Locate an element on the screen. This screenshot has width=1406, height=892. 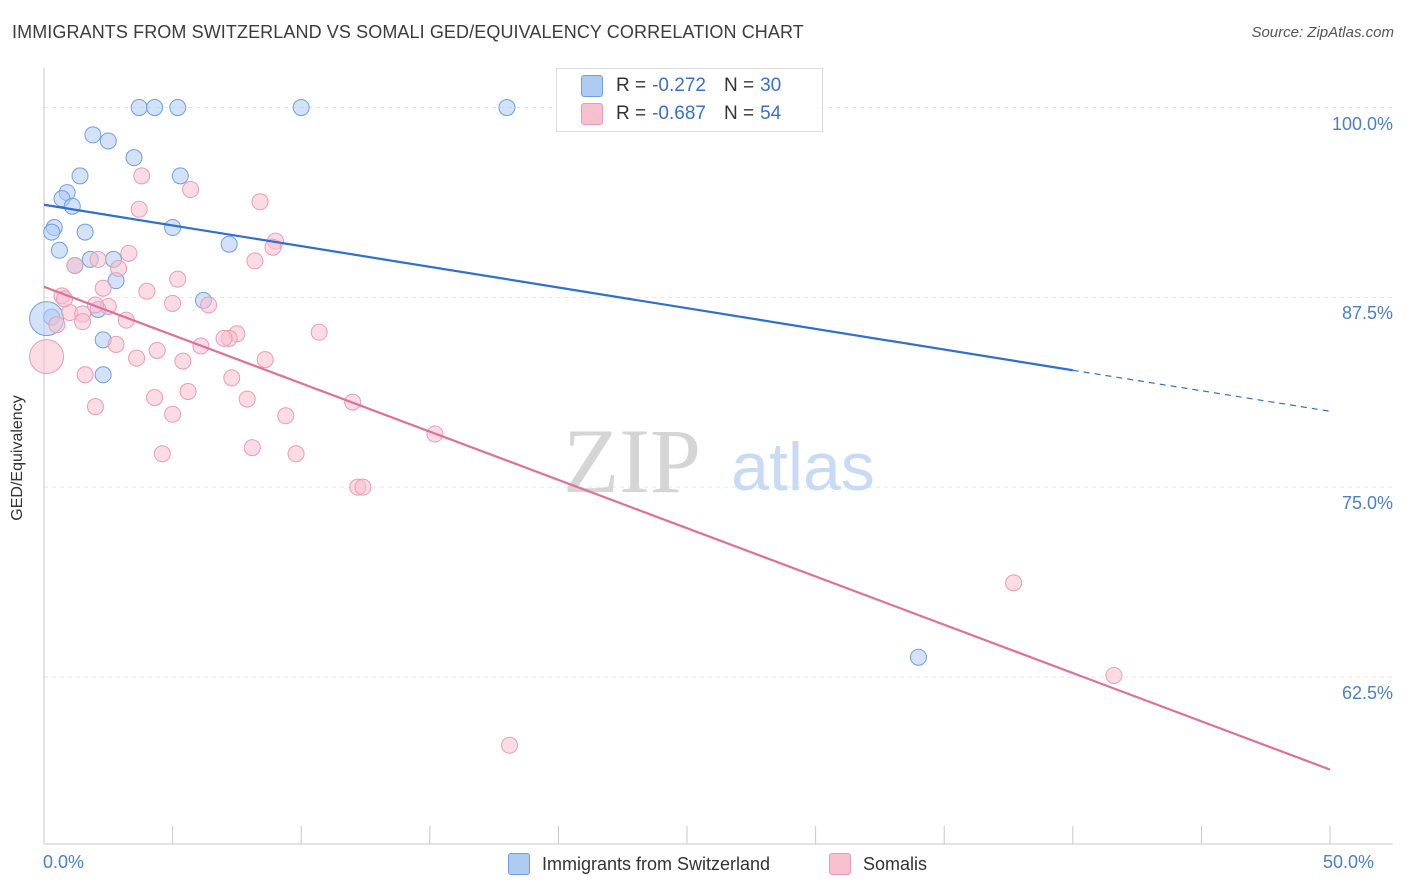
x-tick-label-min: 0.0% is located at coordinates (64, 862).